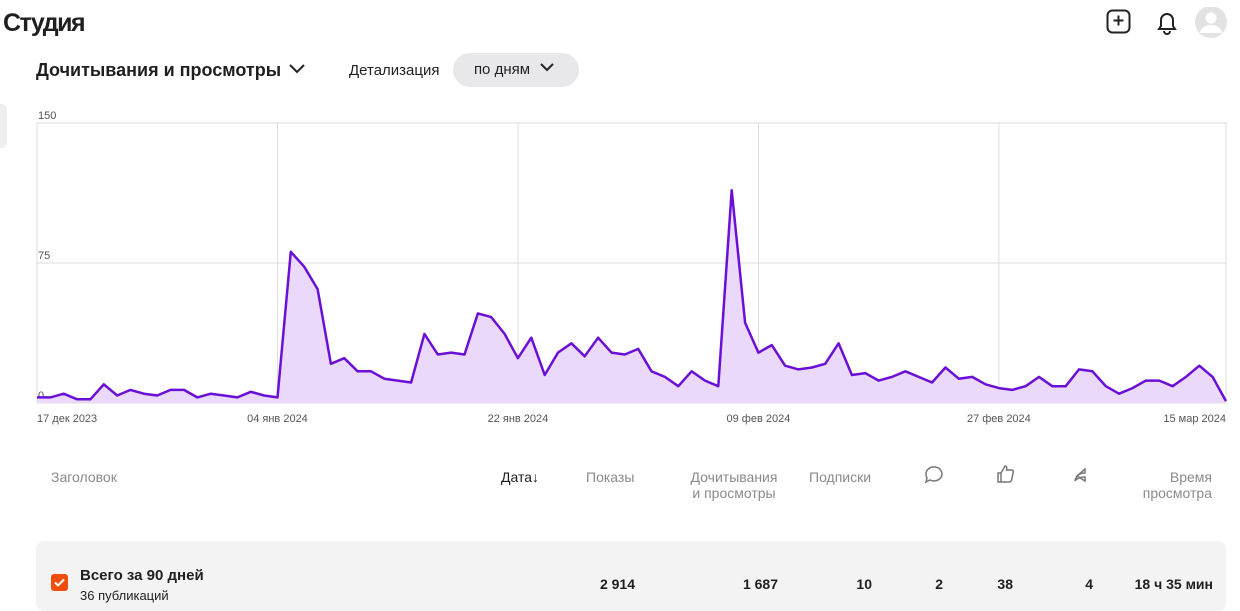 The height and width of the screenshot is (611, 1240). I want to click on total-title: Всего за 90 дней, so click(142, 575).